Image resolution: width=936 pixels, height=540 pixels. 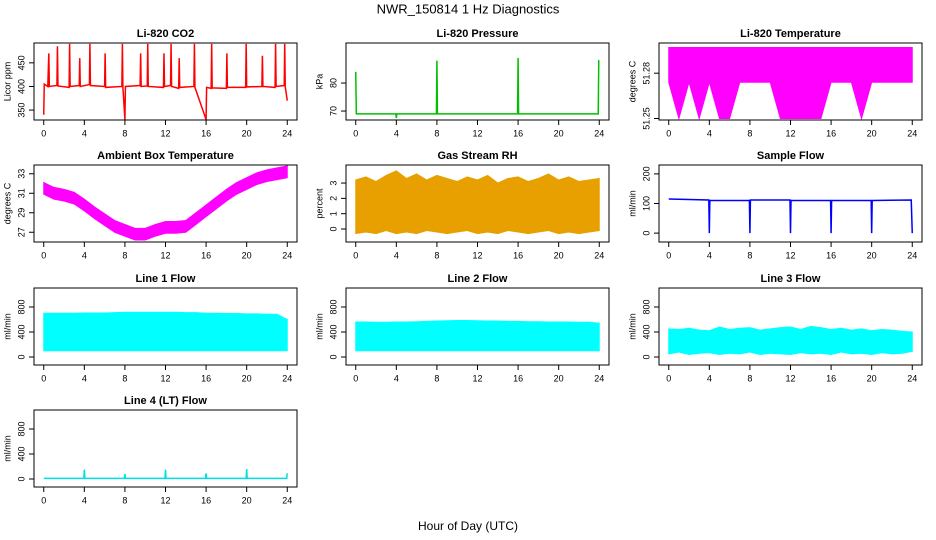 What do you see at coordinates (791, 279) in the screenshot?
I see `panel-title: Line 3 Flow` at bounding box center [791, 279].